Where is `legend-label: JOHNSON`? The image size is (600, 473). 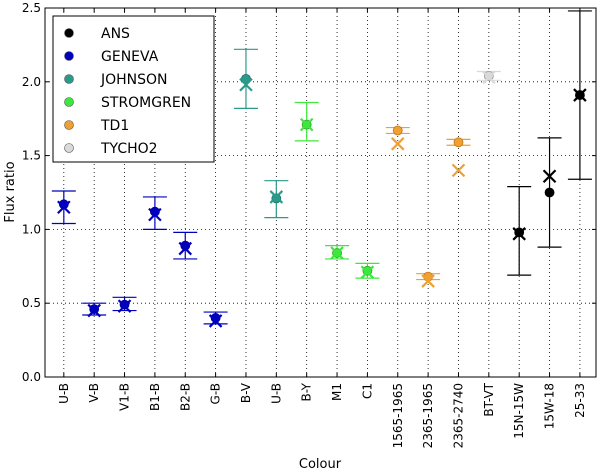 legend-label: JOHNSON is located at coordinates (134, 80).